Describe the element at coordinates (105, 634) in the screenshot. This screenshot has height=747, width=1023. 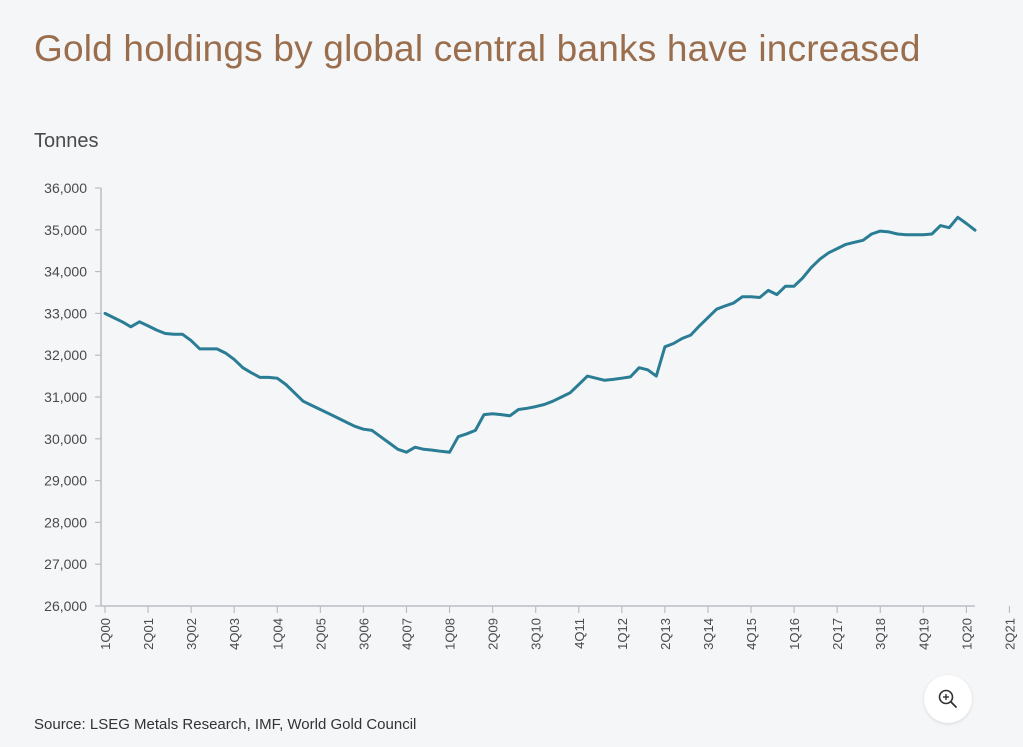
I see `x-tick-label: 1Q00` at that location.